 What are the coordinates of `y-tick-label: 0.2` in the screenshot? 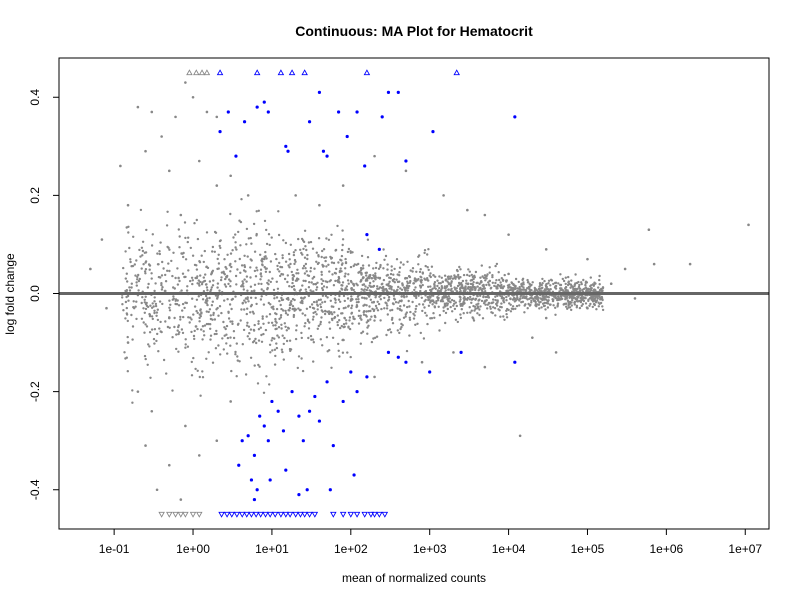 It's located at (35, 195).